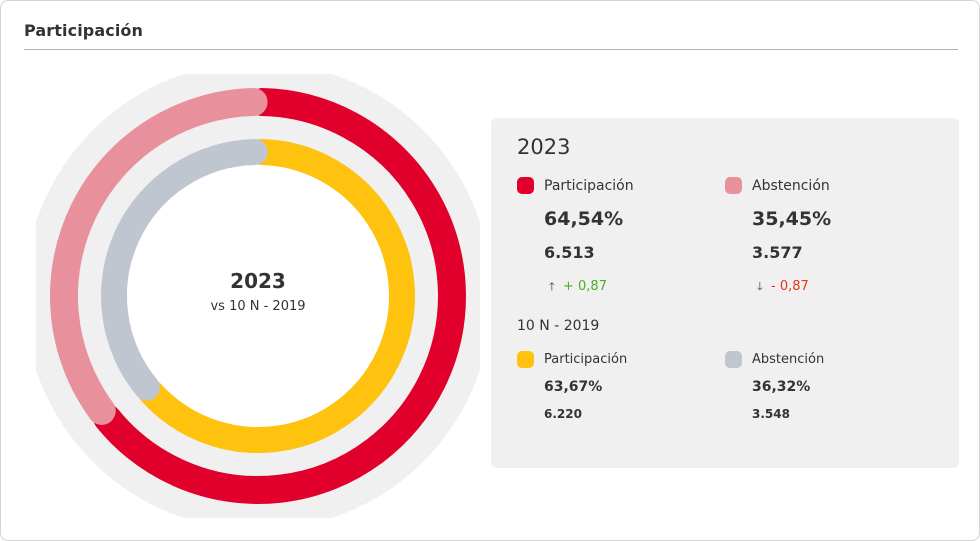 This screenshot has height=541, width=980. I want to click on participacion-2023-count: 6.513, so click(569, 252).